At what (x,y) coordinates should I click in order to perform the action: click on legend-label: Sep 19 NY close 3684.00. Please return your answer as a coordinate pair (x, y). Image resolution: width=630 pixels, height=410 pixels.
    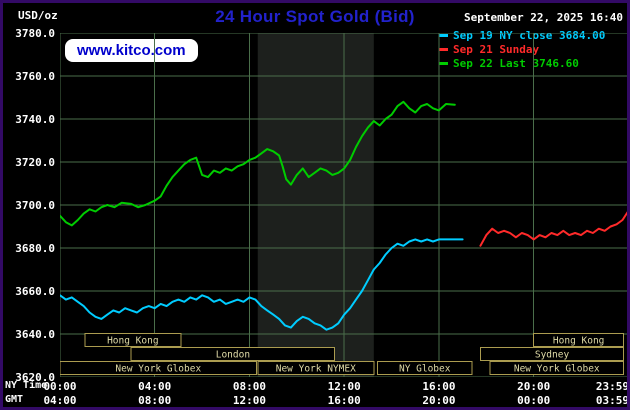
    Looking at the image, I should click on (529, 35).